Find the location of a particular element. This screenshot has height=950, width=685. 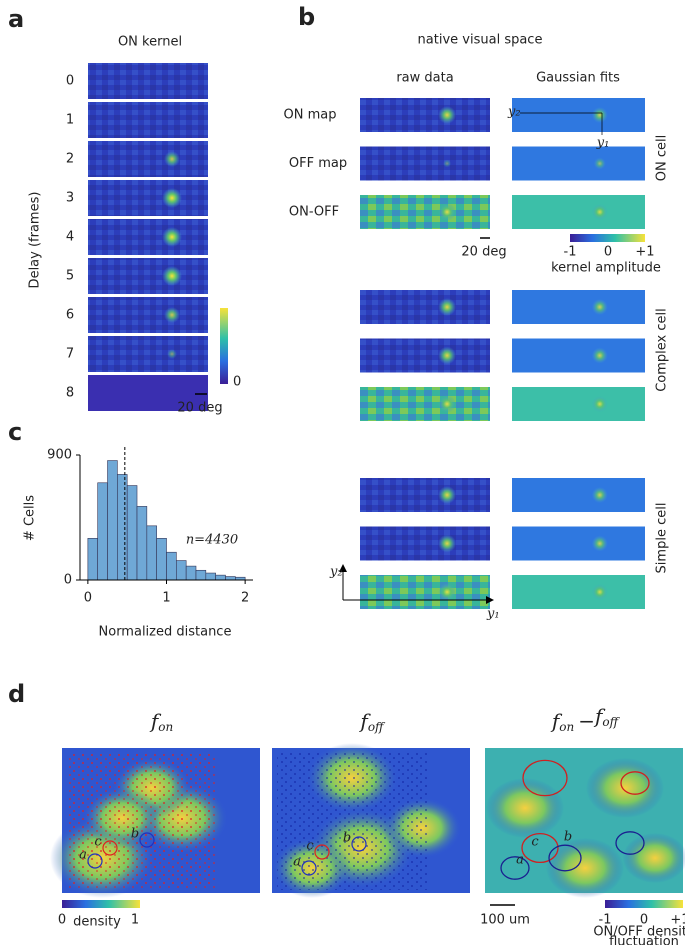

panel-title: native visual space is located at coordinates (480, 40).